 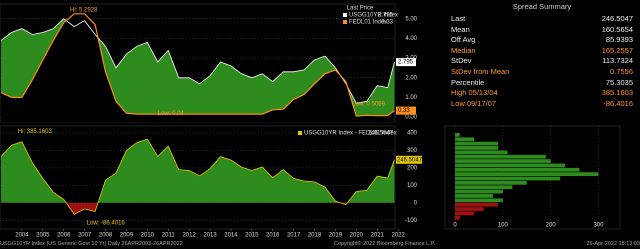 What do you see at coordinates (542, 83) in the screenshot?
I see `summary-row: Percentile 75.3035` at bounding box center [542, 83].